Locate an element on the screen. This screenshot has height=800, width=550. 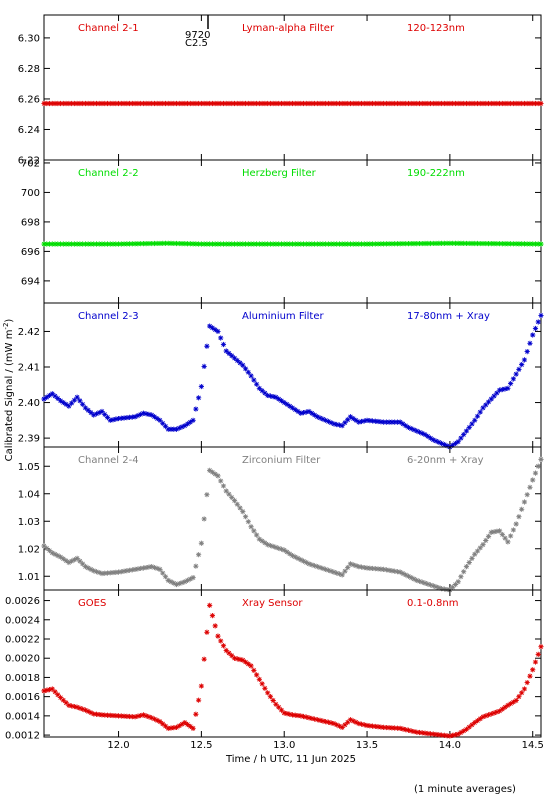
flare-annotation: 9720 C2.5 is located at coordinates (197, 32).